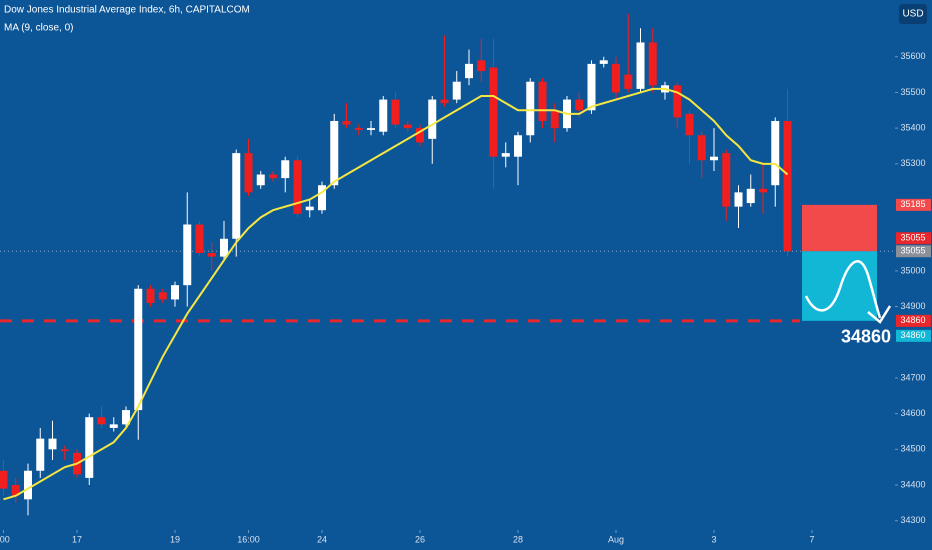 This screenshot has height=550, width=932. I want to click on projection-curve, so click(843, 289).